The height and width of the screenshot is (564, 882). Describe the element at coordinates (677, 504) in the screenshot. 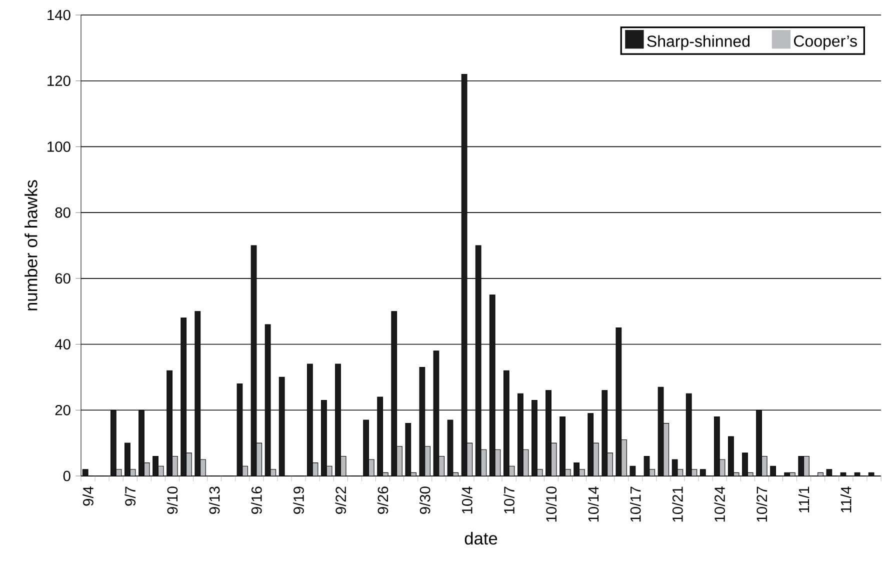

I see `x-tick-label: 10/21` at that location.